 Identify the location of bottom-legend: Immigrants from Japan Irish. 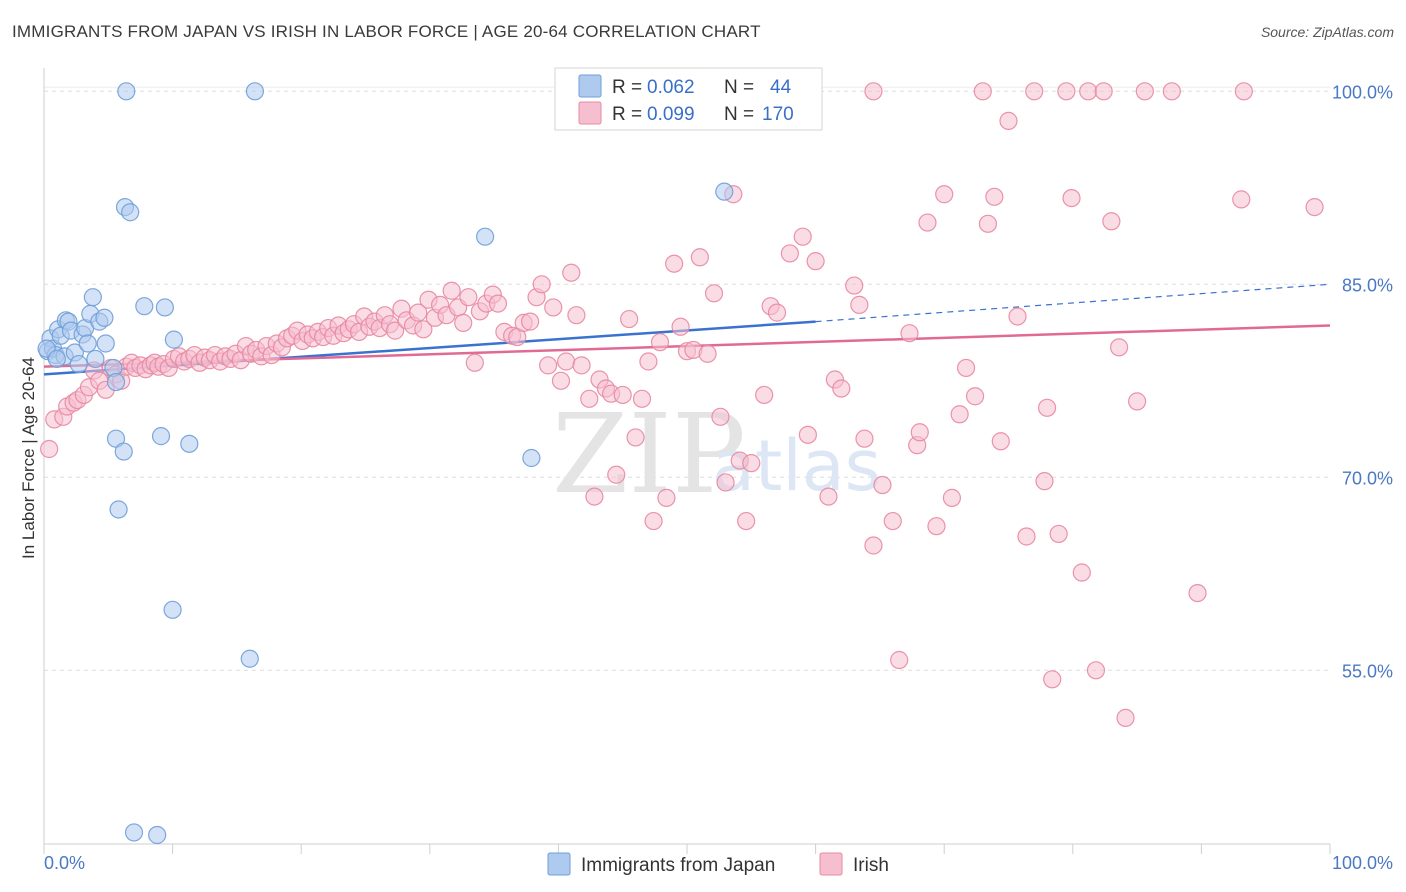
(718, 864).